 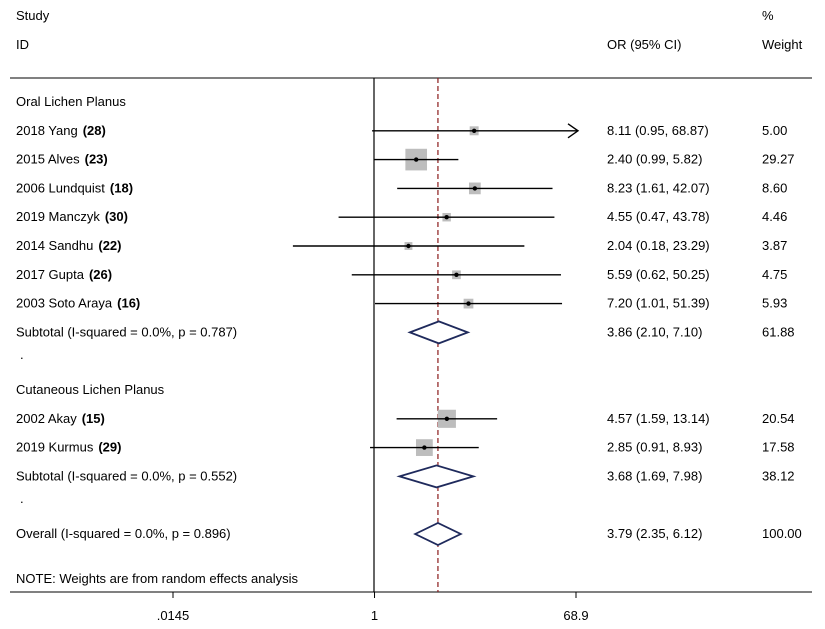 I want to click on x-tick-label: .0145, so click(x=173, y=615).